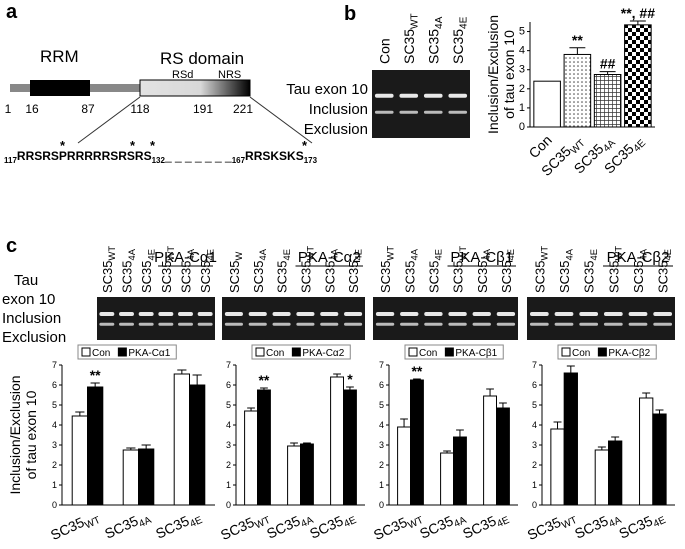 The image size is (685, 549). What do you see at coordinates (597, 526) in the screenshot?
I see `x-tick-label: SC354A` at bounding box center [597, 526].